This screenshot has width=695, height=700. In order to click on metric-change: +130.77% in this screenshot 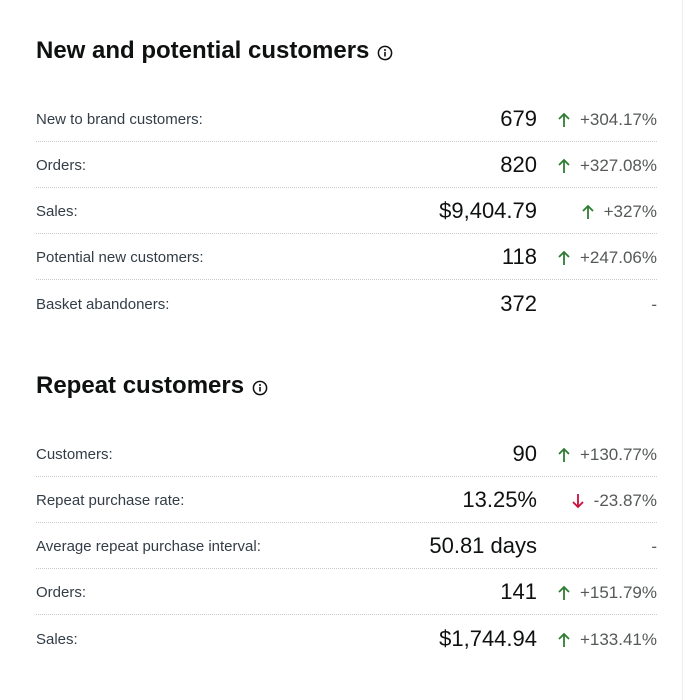, I will do `click(607, 455)`.